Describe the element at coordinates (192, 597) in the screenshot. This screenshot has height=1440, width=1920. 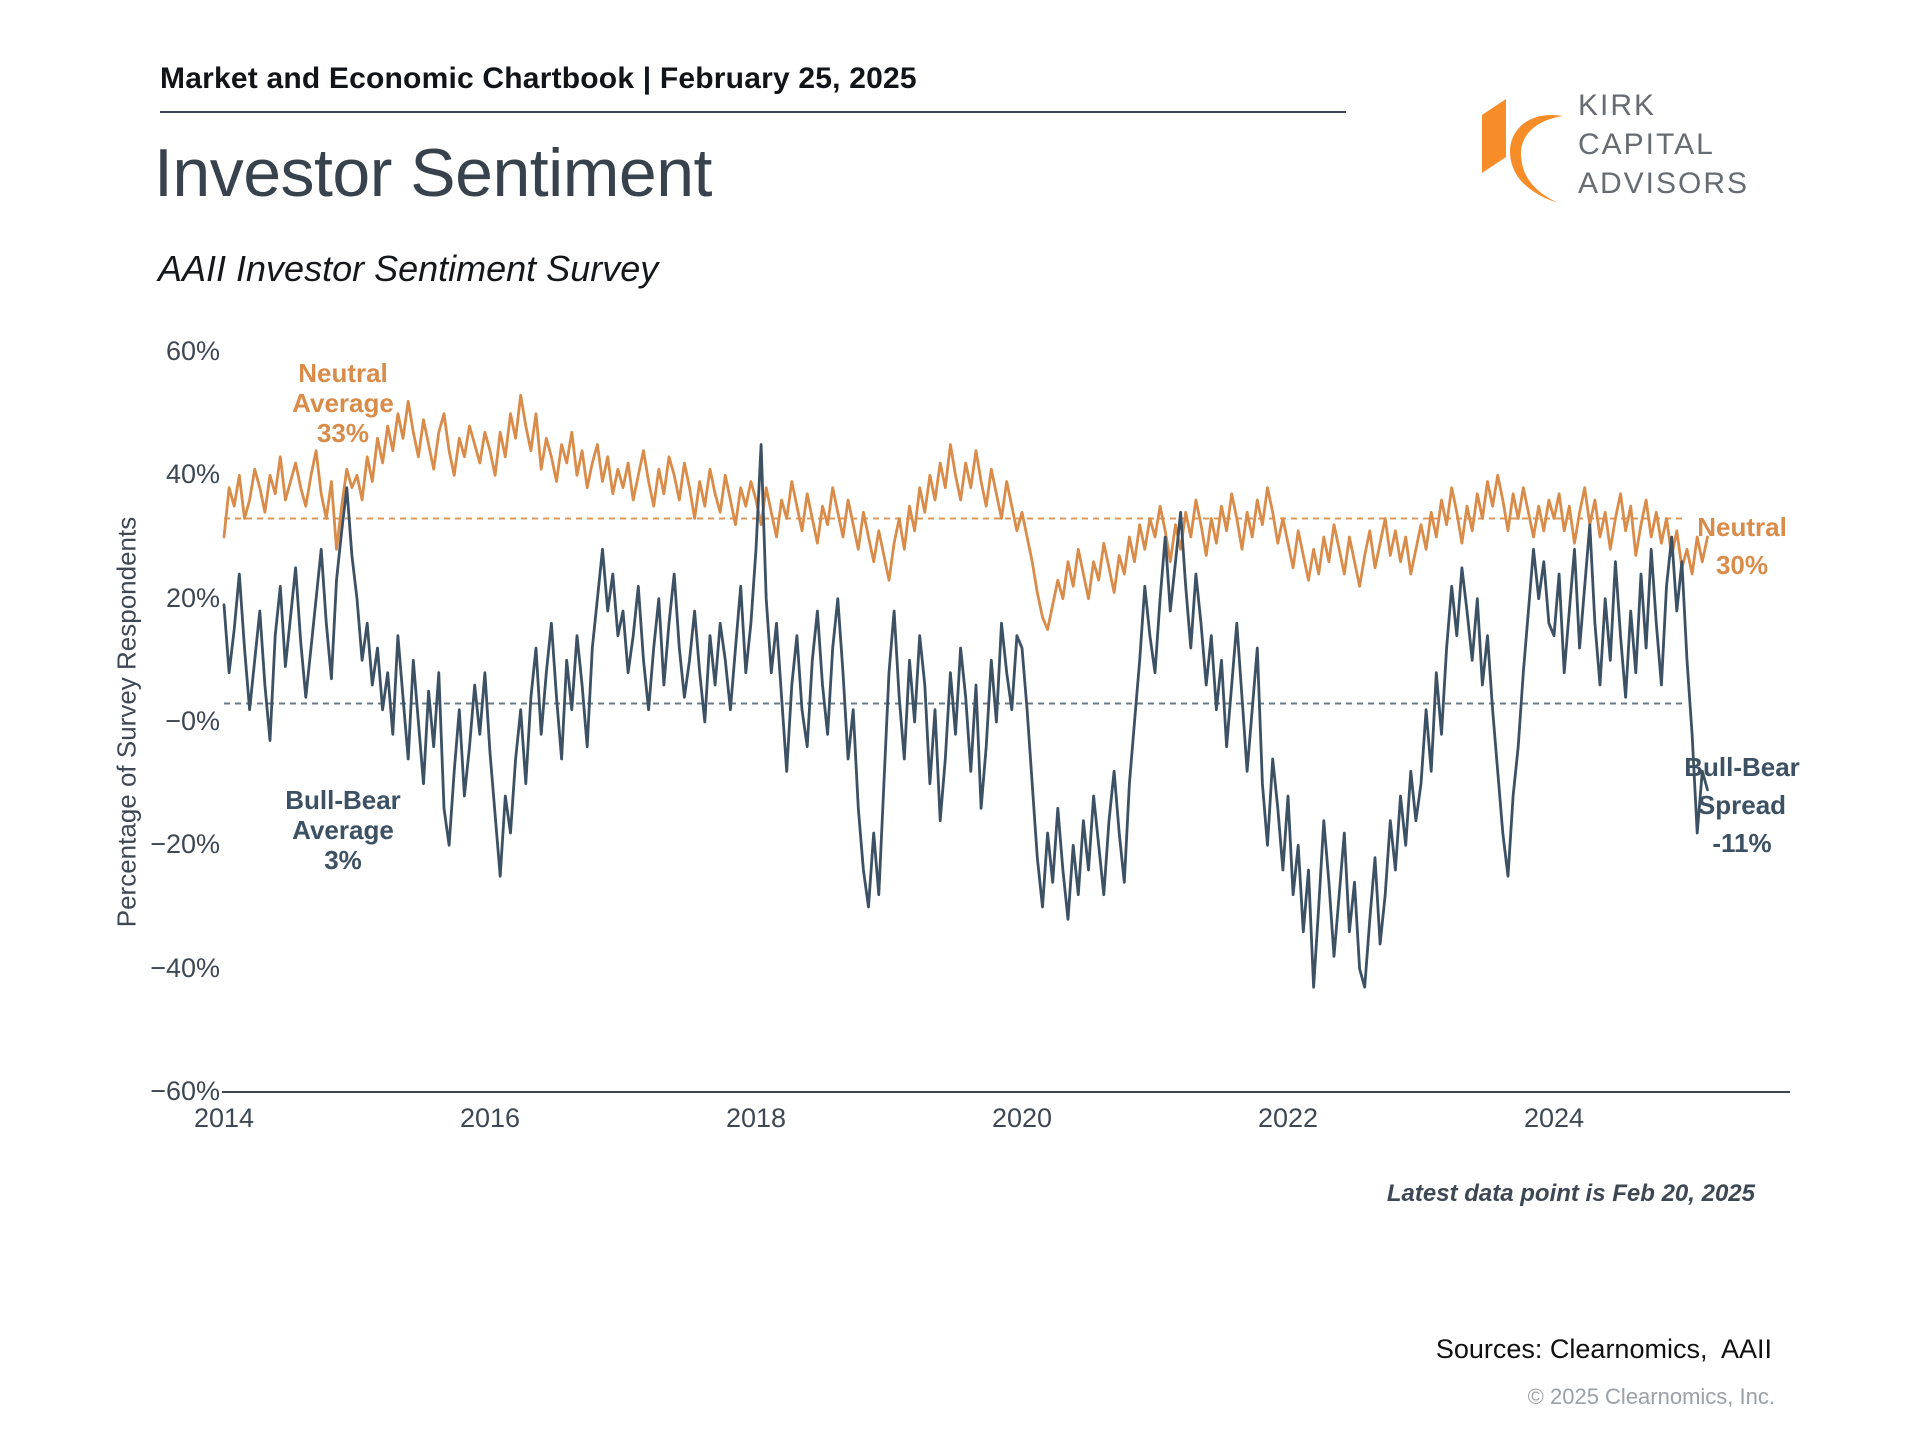
I see `y-tick-label: 20%` at that location.